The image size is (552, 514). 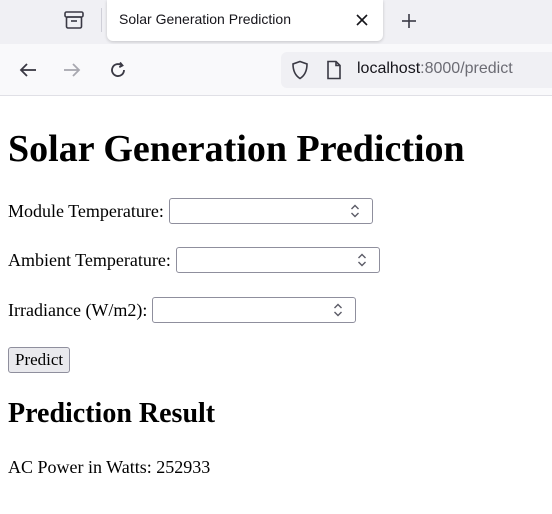 I want to click on irradiance-row: Irradiance (W/m2):, so click(x=182, y=310).